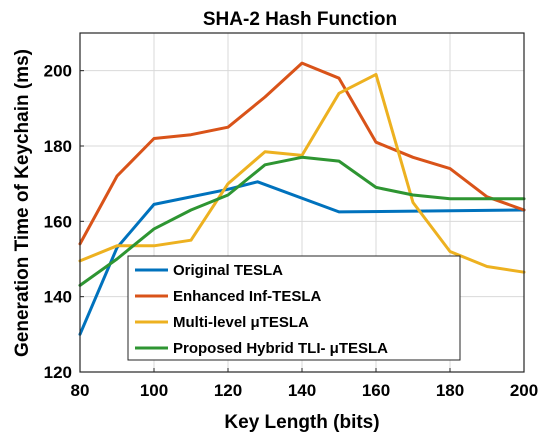  I want to click on chart-title: SHA-2 Hash Function, so click(300, 19).